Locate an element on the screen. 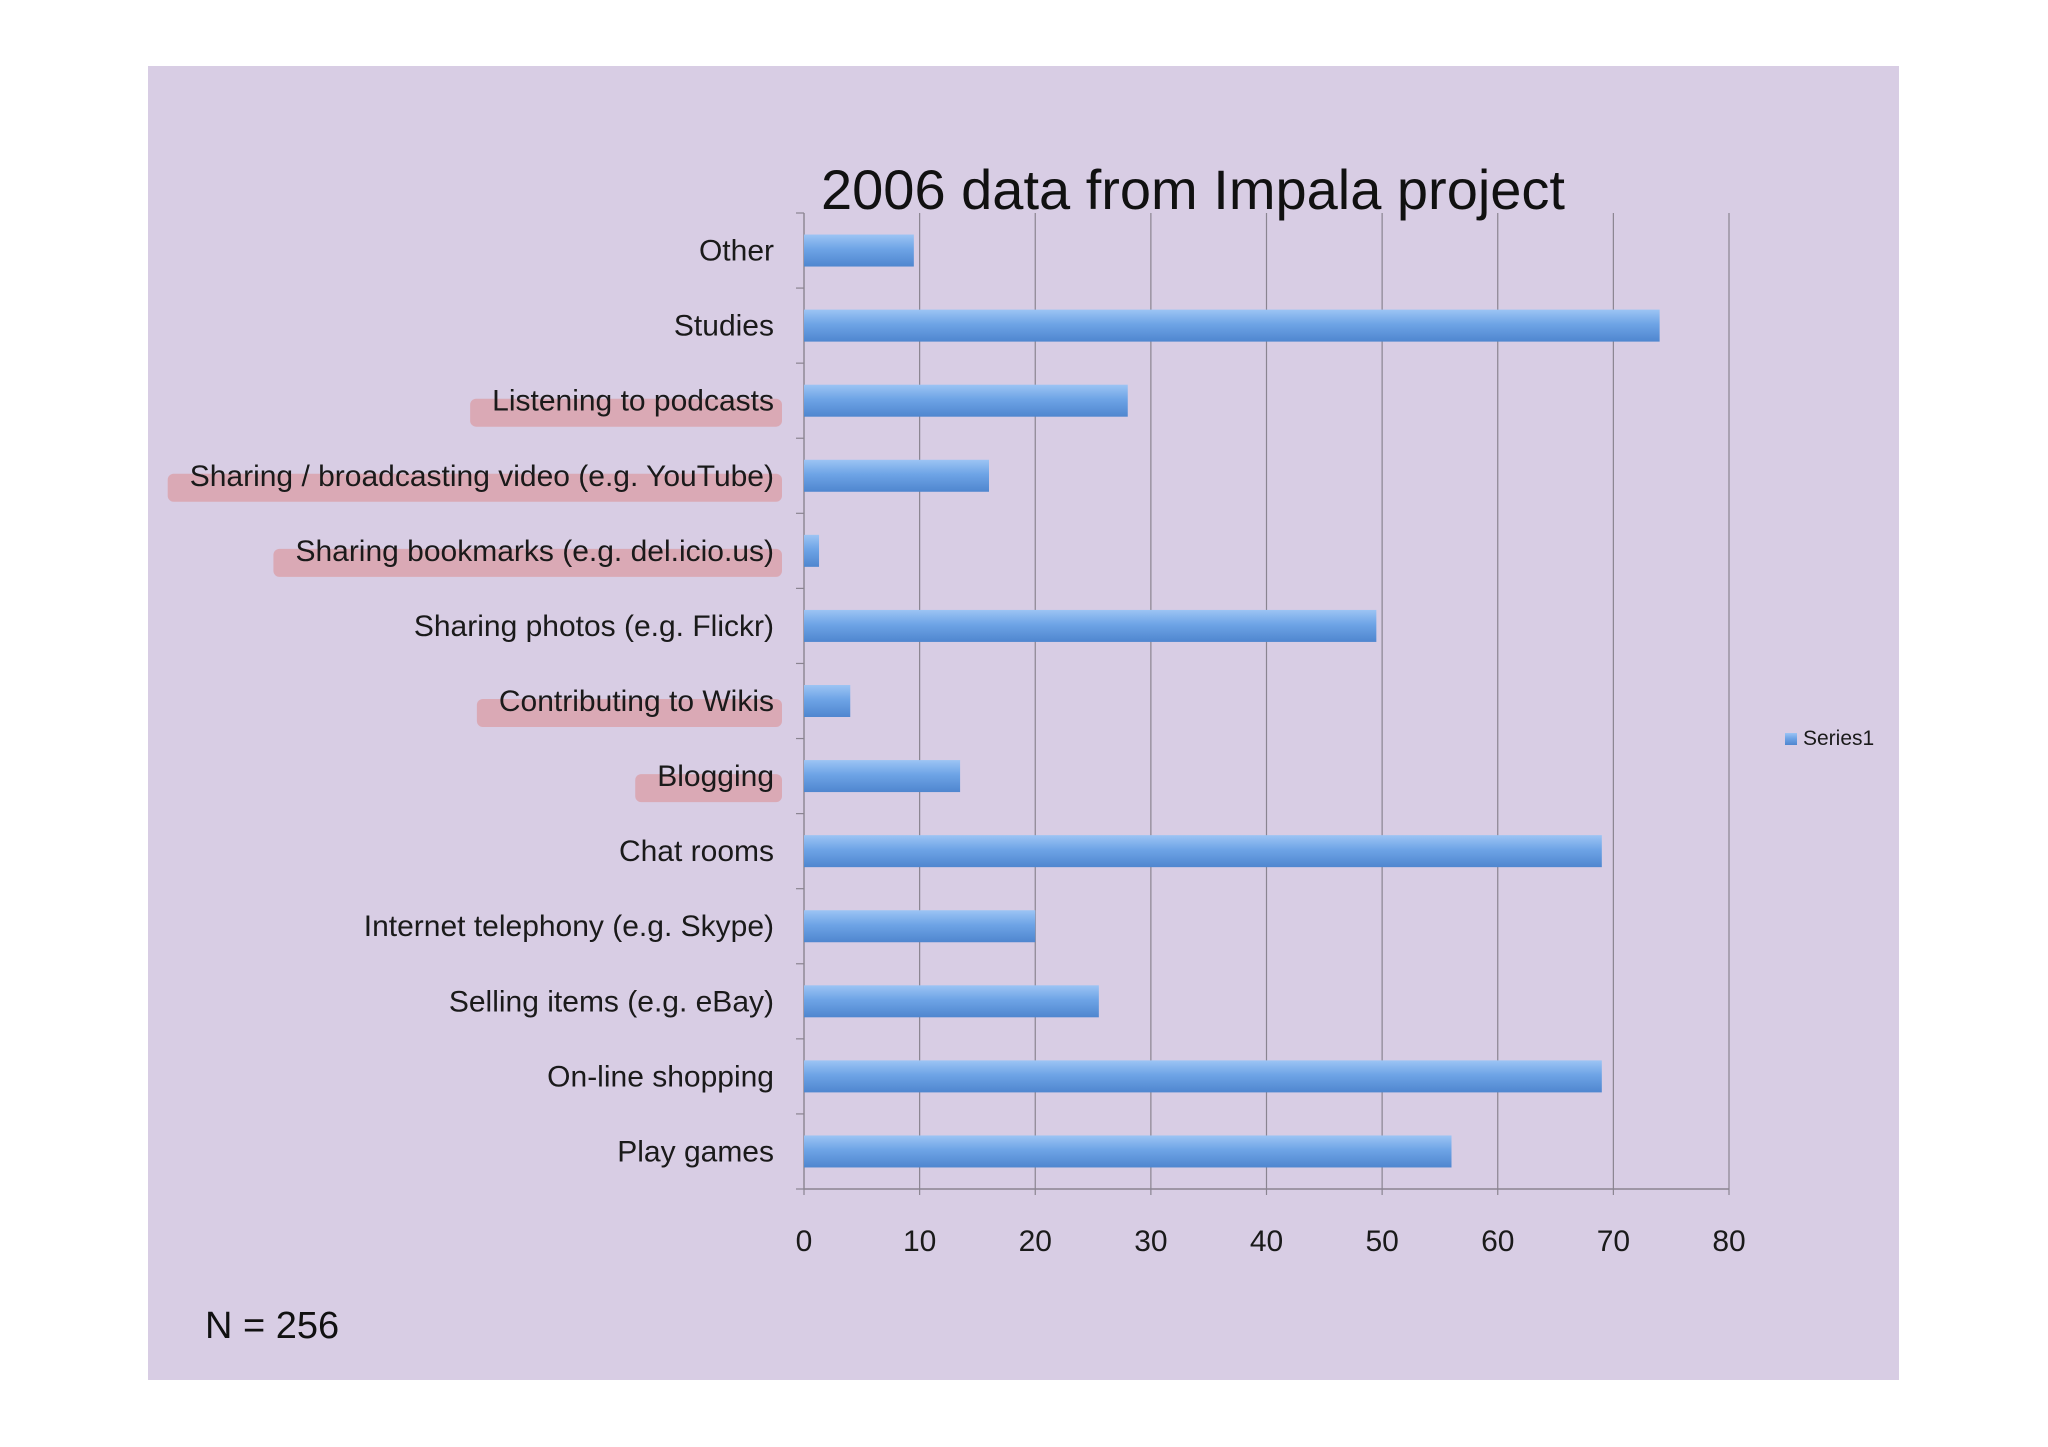 This screenshot has width=2048, height=1447. category-label: Other is located at coordinates (736, 251).